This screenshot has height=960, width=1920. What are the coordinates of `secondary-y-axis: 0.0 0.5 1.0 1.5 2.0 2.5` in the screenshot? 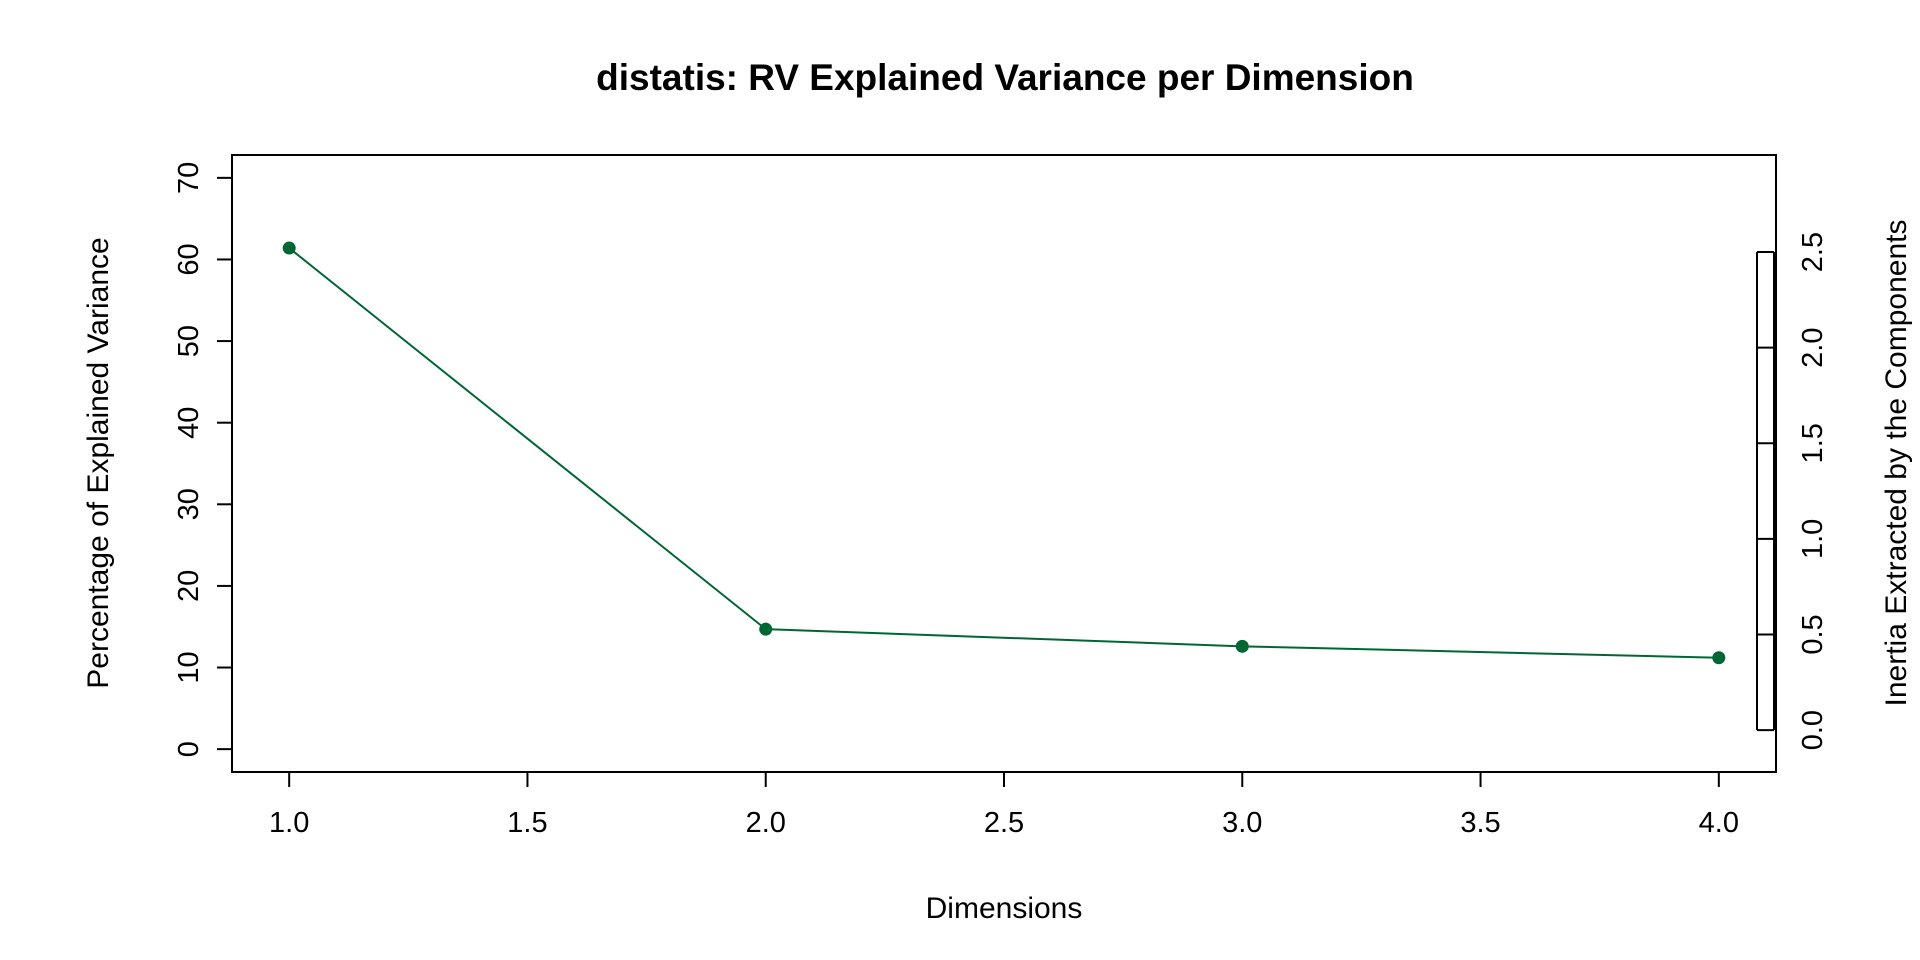 It's located at (1792, 491).